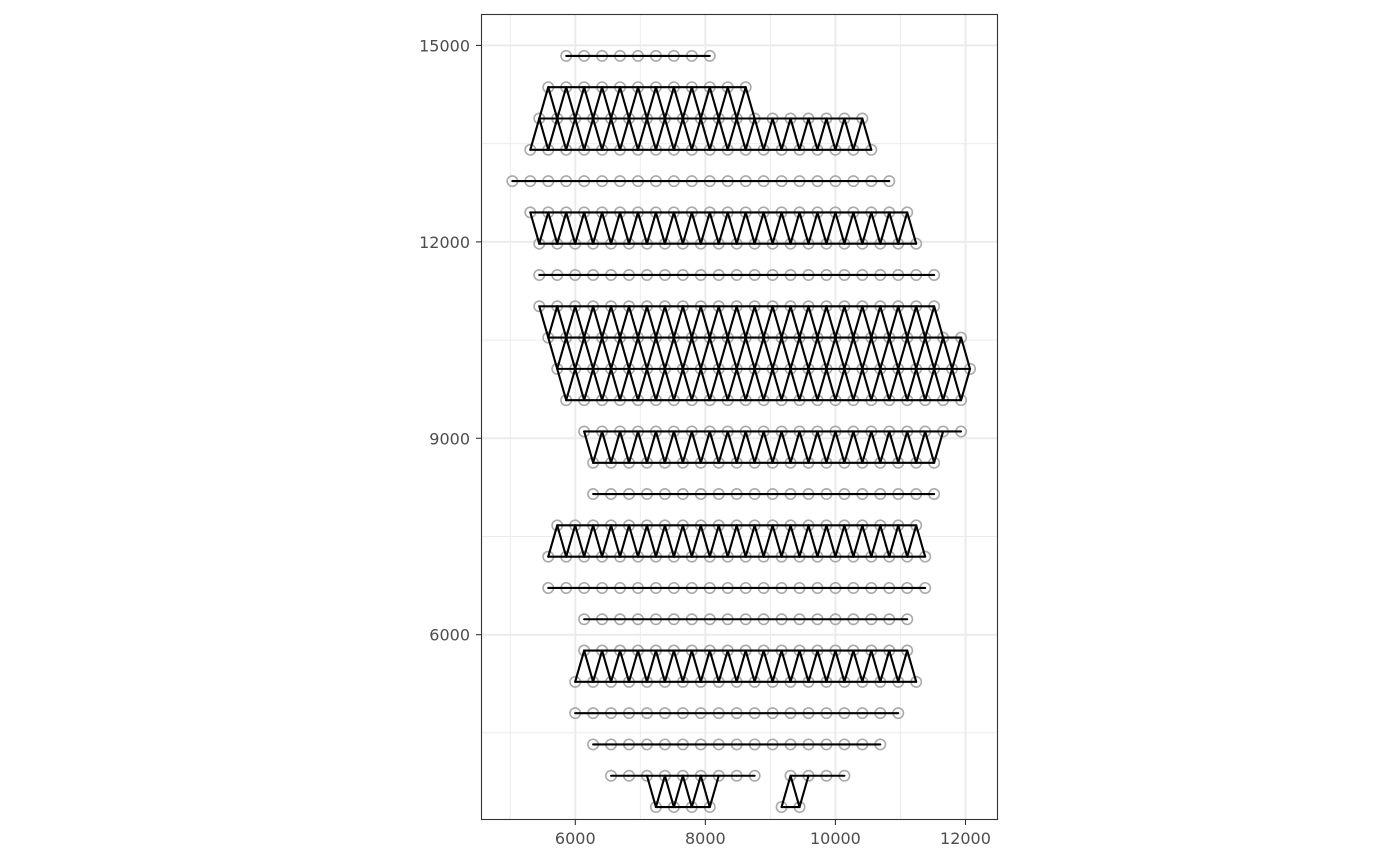  Describe the element at coordinates (705, 838) in the screenshot. I see `x-tick-label: 8000` at that location.